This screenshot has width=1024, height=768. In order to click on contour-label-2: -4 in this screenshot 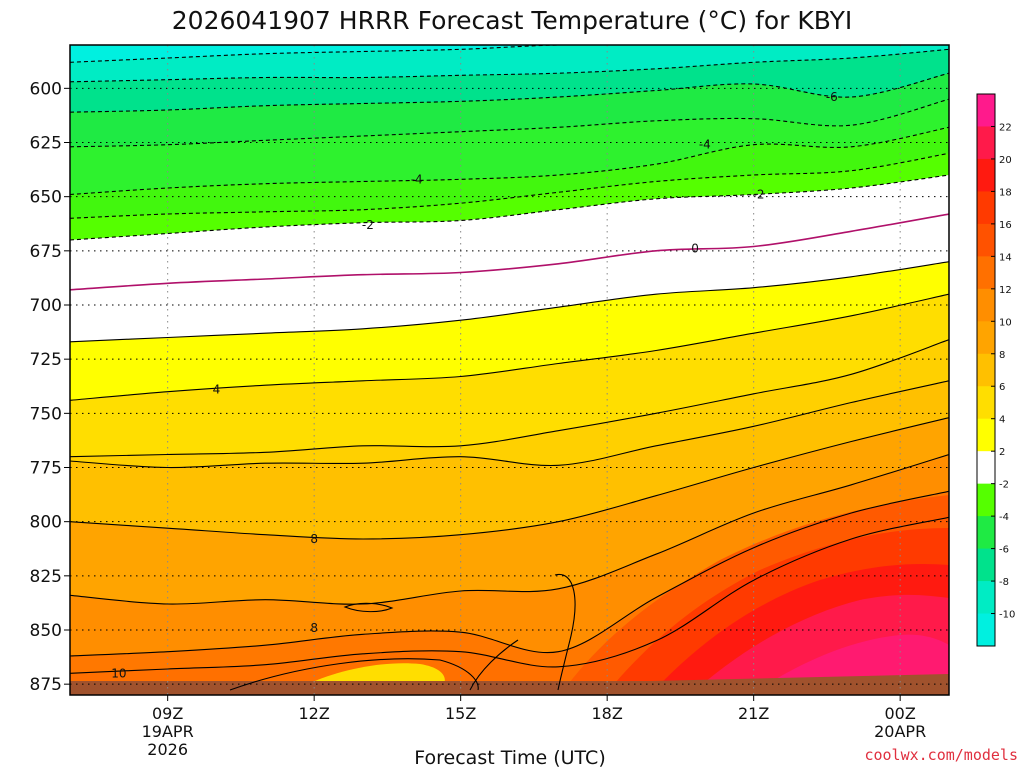, I will do `click(705, 145)`.